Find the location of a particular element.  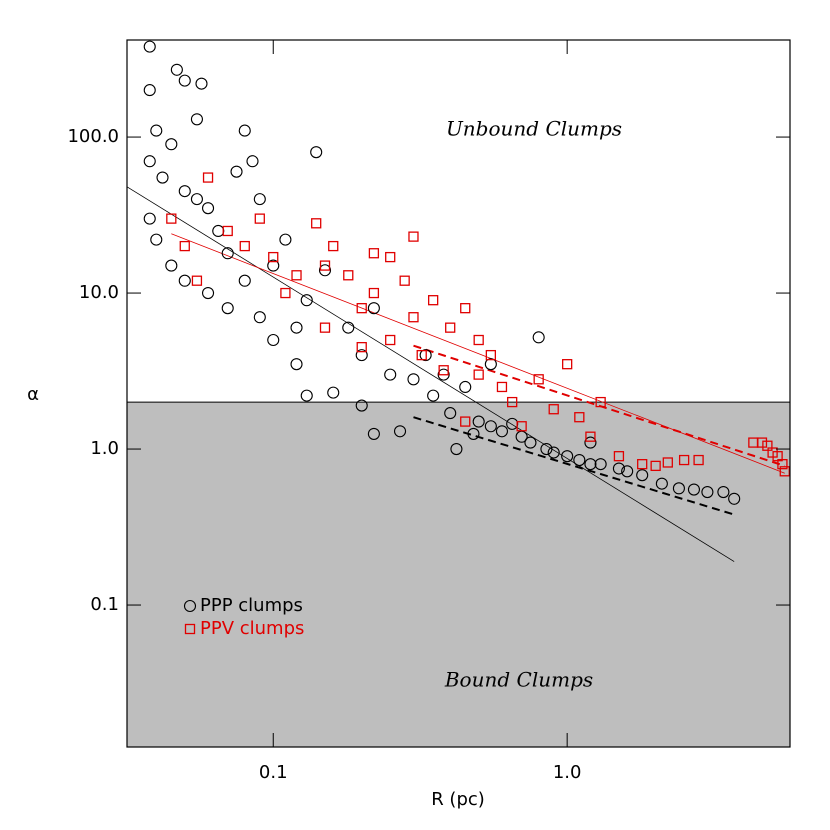

annotation: Unbound Clumps is located at coordinates (534, 129).